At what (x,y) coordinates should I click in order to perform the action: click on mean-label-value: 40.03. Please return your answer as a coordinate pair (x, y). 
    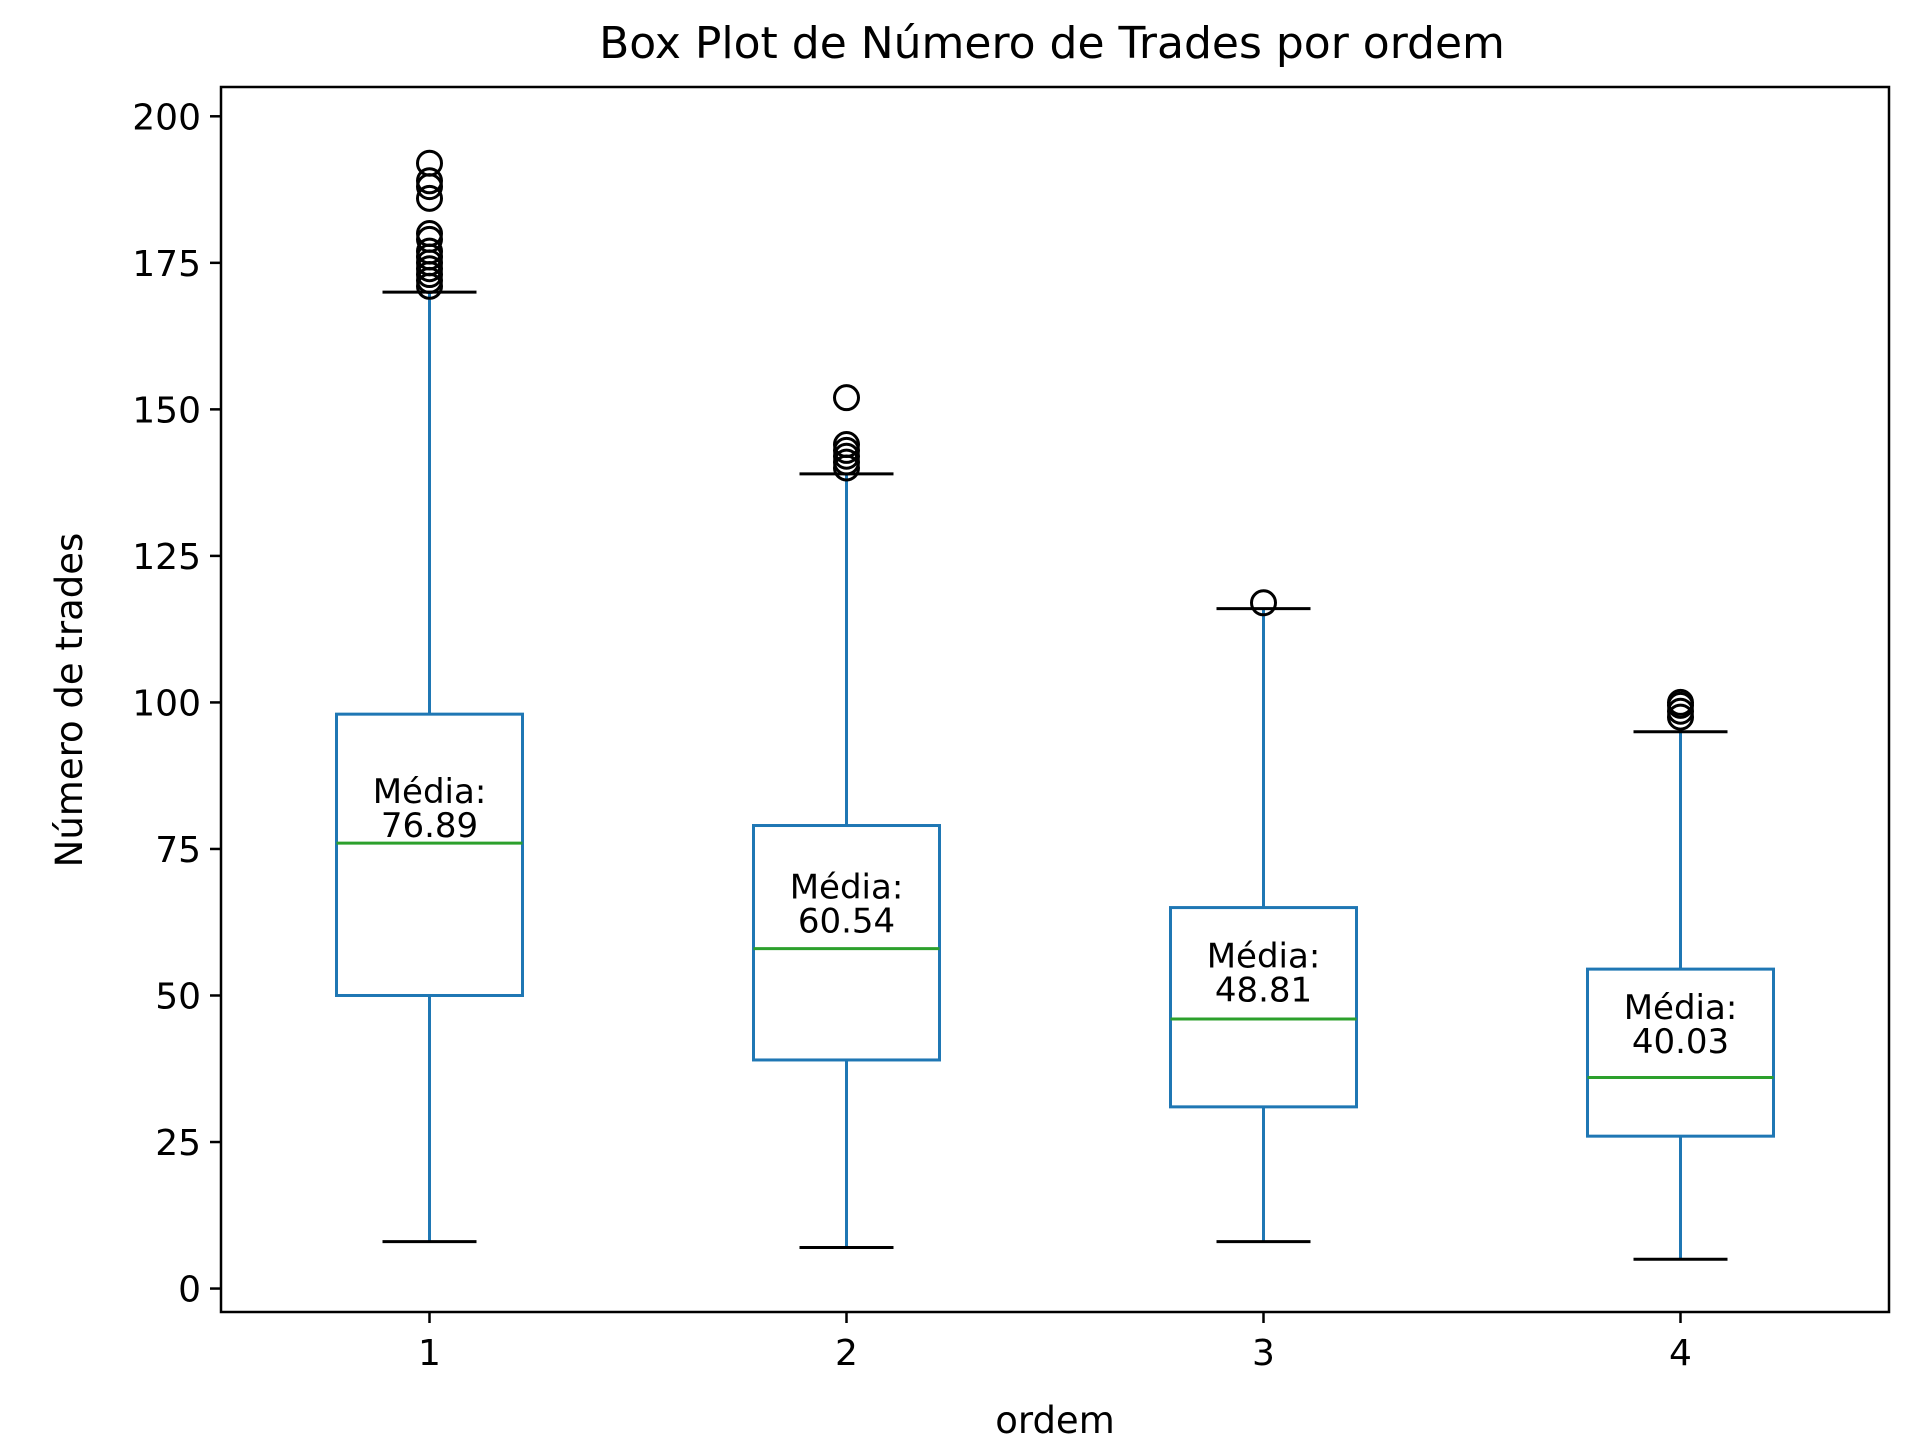
    Looking at the image, I should click on (1680, 1042).